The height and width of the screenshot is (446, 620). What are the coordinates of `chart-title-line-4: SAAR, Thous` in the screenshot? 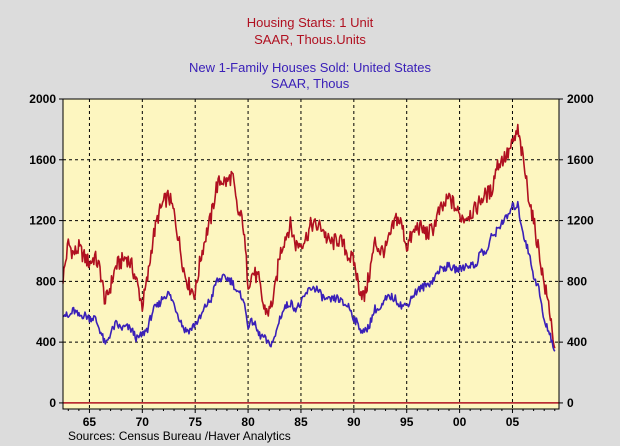 It's located at (310, 83).